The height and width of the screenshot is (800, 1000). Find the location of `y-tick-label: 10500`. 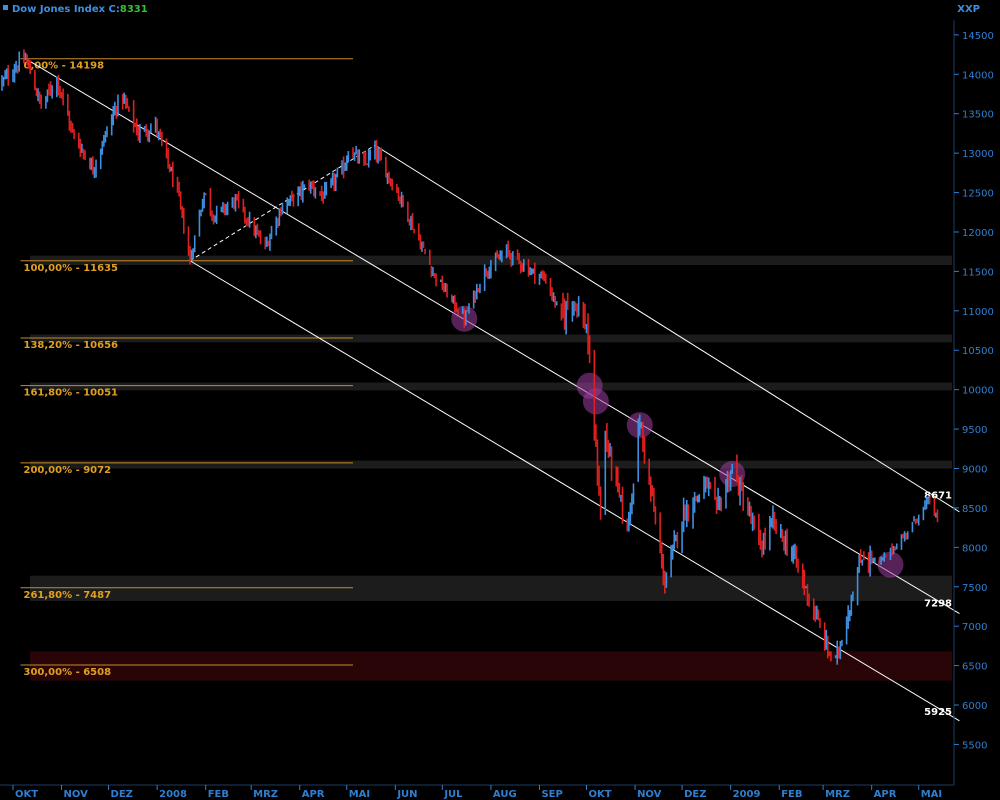

y-tick-label: 10500 is located at coordinates (978, 351).